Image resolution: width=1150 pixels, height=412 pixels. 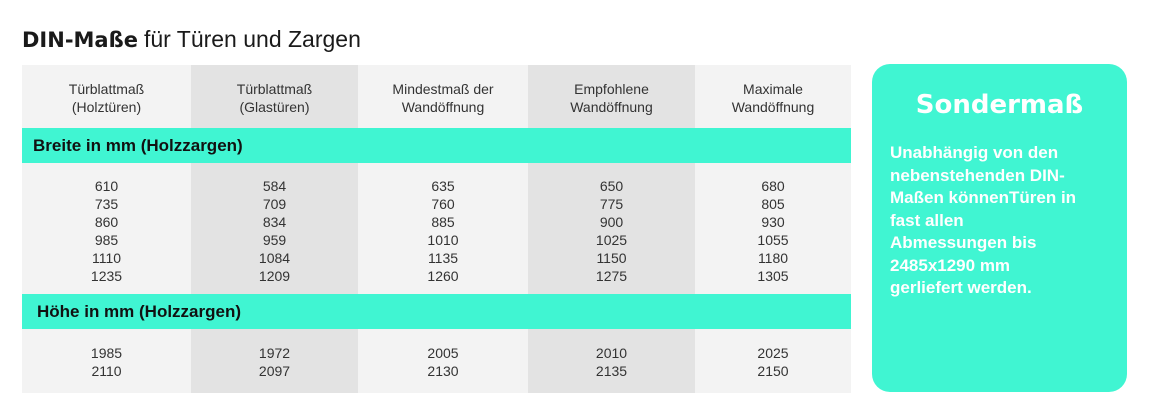 What do you see at coordinates (106, 203) in the screenshot?
I see `table-cell-value: 735` at bounding box center [106, 203].